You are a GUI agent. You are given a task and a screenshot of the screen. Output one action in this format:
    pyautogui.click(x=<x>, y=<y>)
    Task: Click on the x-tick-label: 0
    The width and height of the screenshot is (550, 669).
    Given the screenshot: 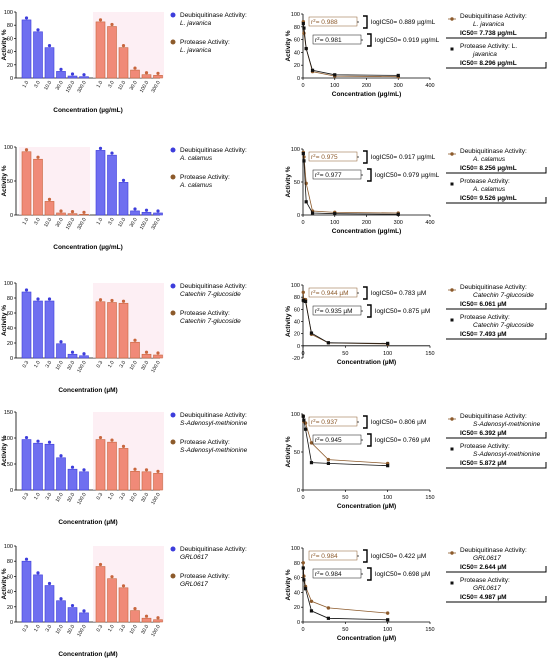 What is the action you would take?
    pyautogui.click(x=302, y=498)
    